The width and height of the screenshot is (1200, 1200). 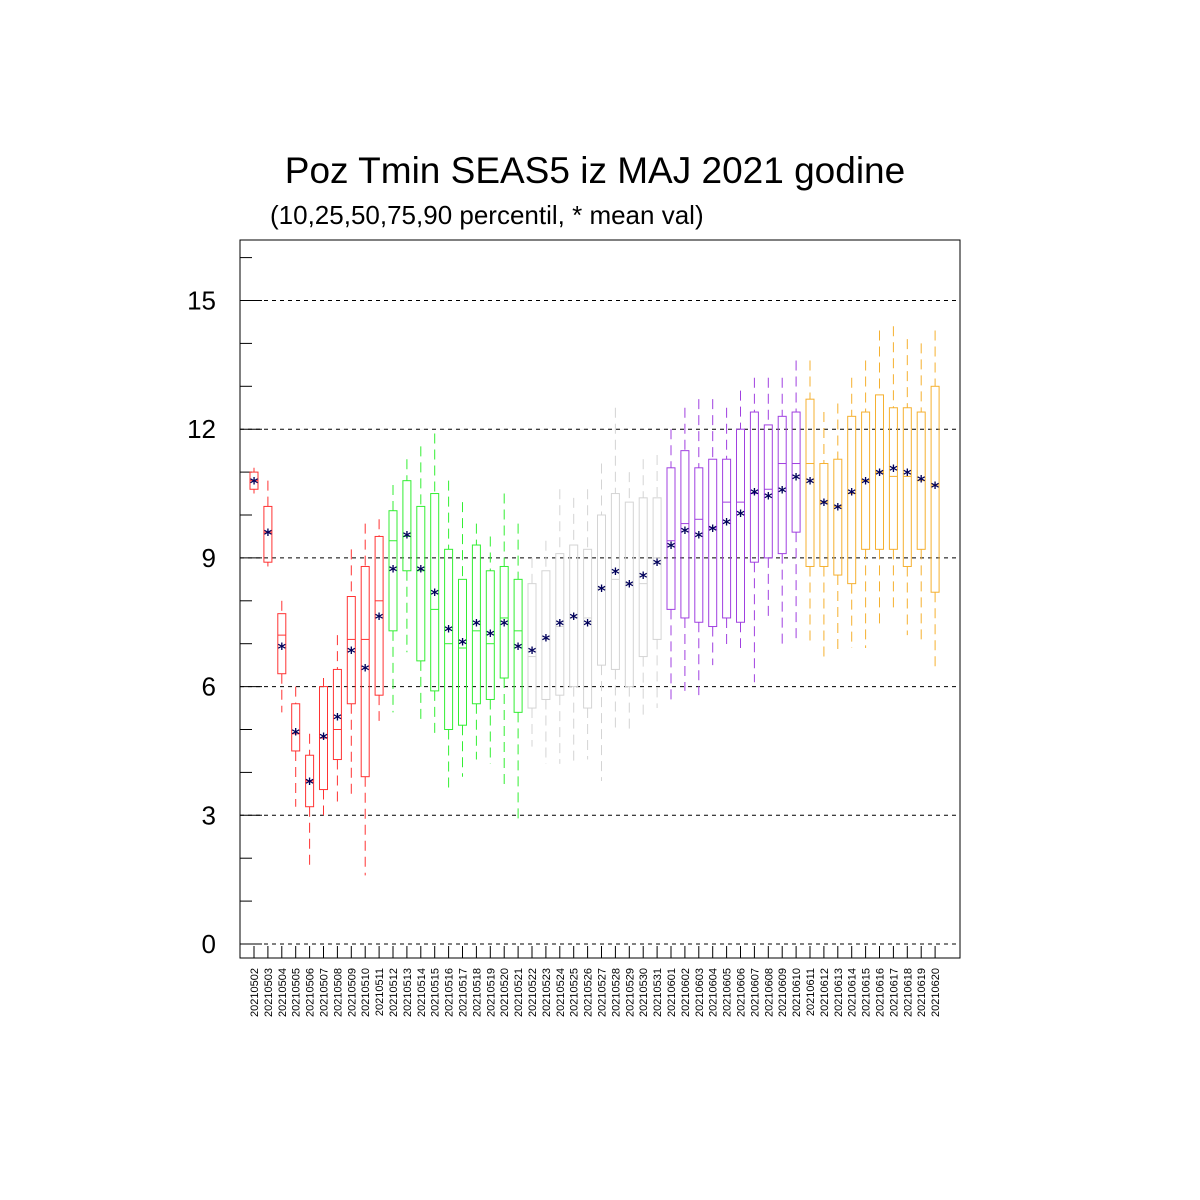 I want to click on x-tick-label: 20210514, so click(x=422, y=992).